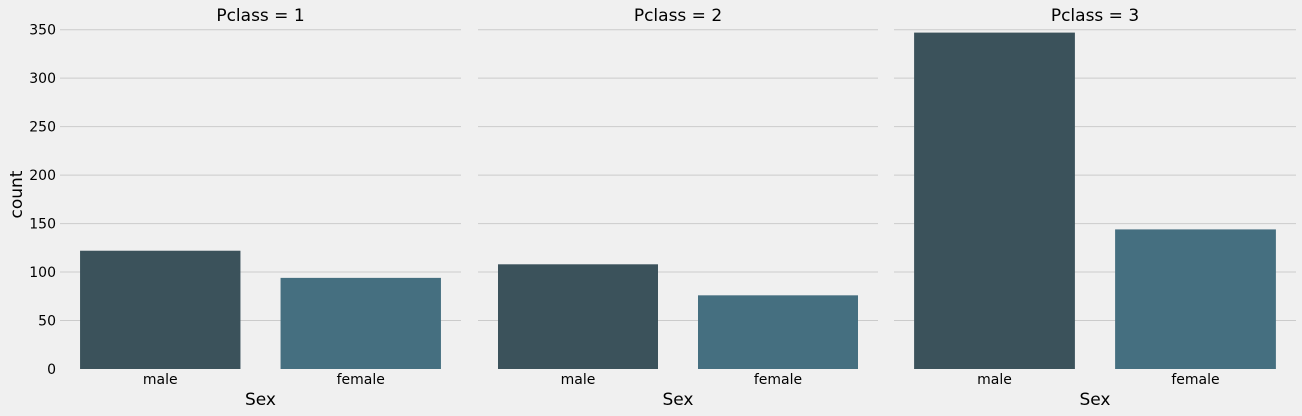 Image resolution: width=1302 pixels, height=416 pixels. I want to click on panel-title: Pclass = 1, so click(260, 16).